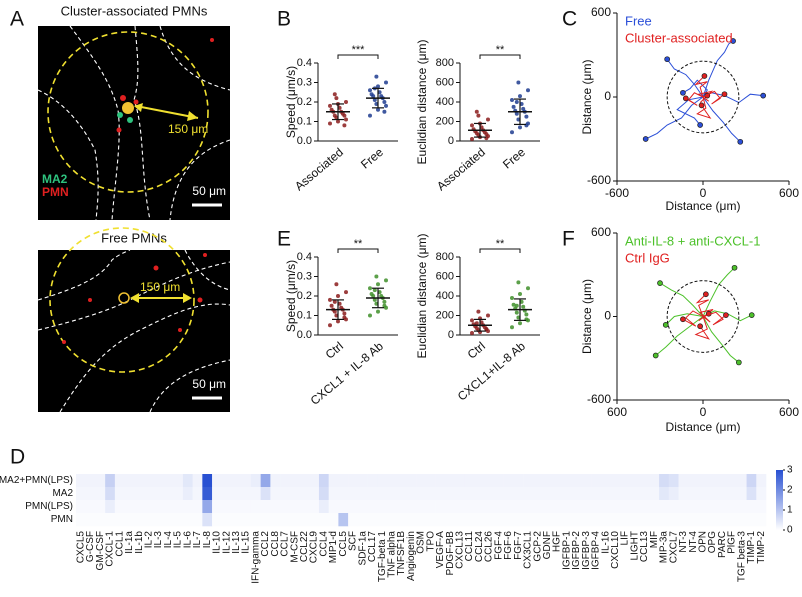 This screenshot has width=802, height=597. I want to click on y-tick-label: 0.0, so click(304, 335).